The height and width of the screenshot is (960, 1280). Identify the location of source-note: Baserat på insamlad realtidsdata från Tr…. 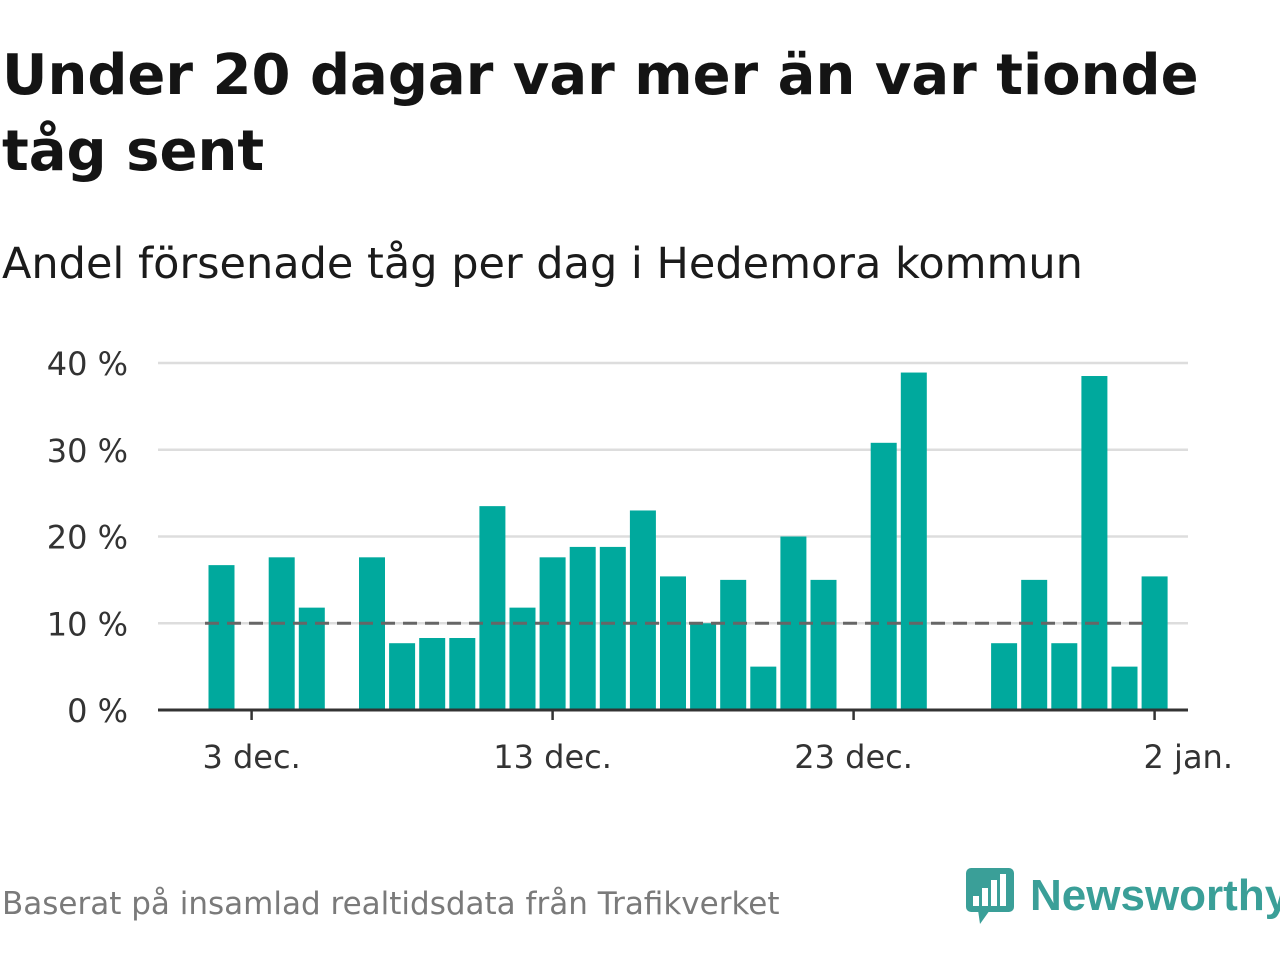
(391, 904).